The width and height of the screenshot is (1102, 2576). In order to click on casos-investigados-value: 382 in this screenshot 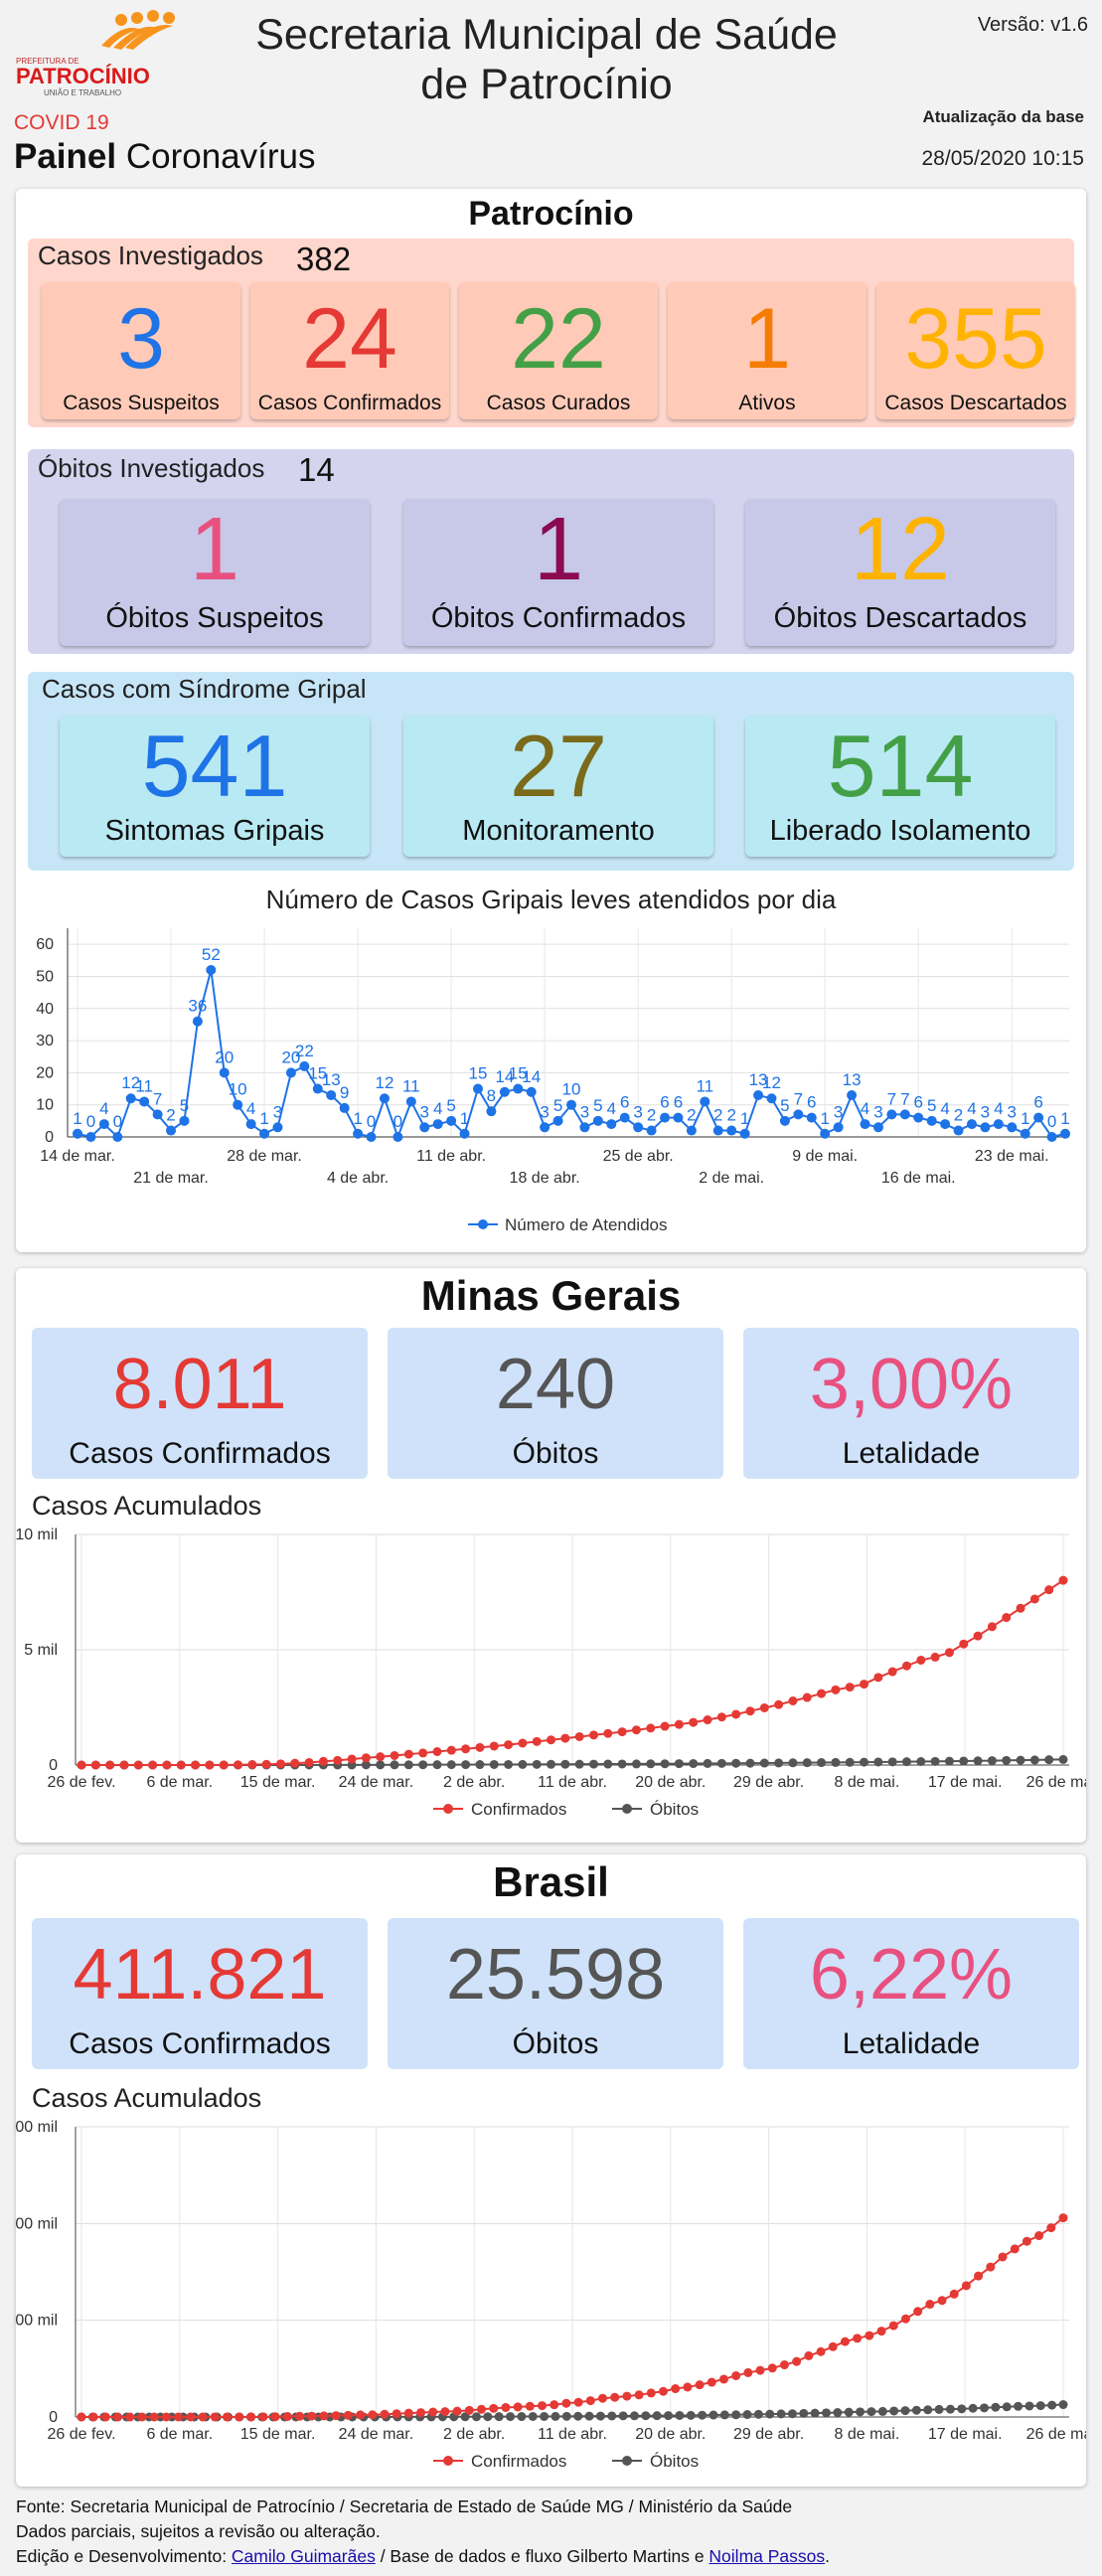, I will do `click(324, 259)`.